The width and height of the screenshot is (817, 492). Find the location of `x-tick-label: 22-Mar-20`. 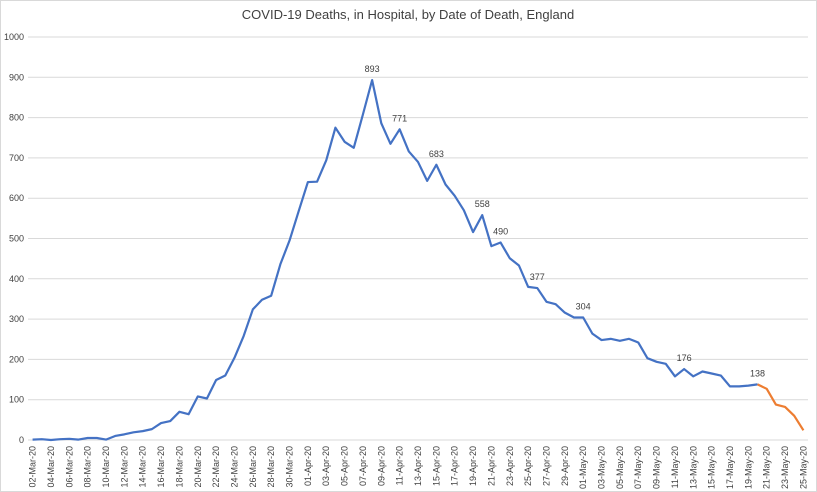

x-tick-label: 22-Mar-20 is located at coordinates (216, 467).